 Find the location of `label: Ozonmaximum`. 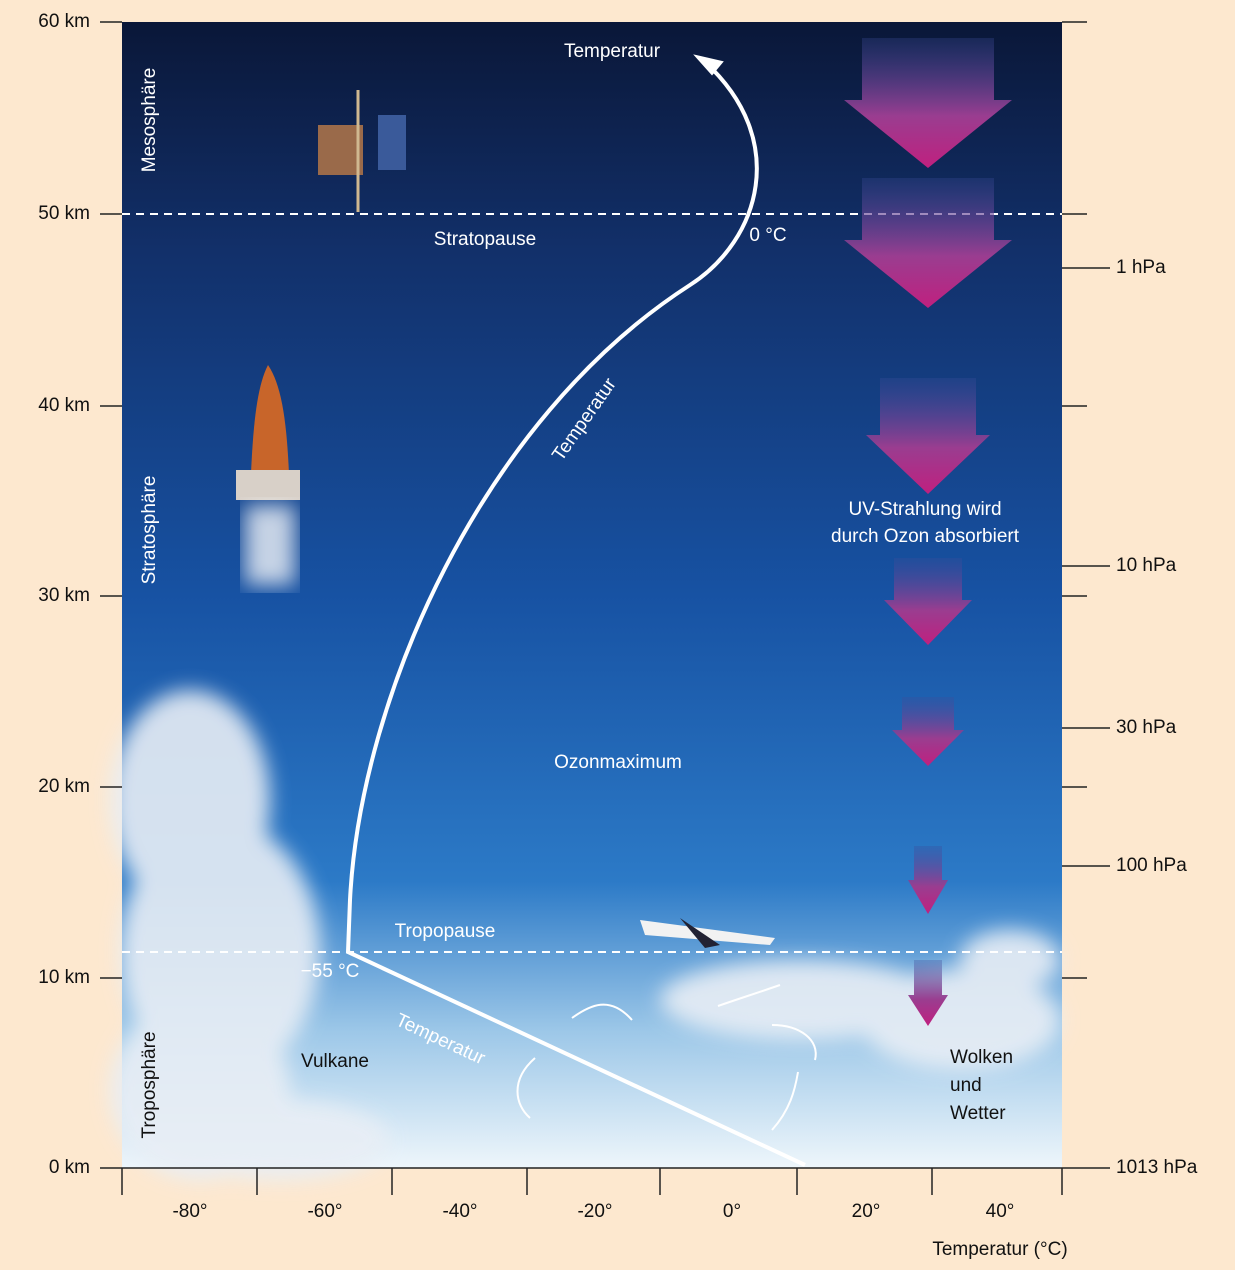

label: Ozonmaximum is located at coordinates (618, 762).